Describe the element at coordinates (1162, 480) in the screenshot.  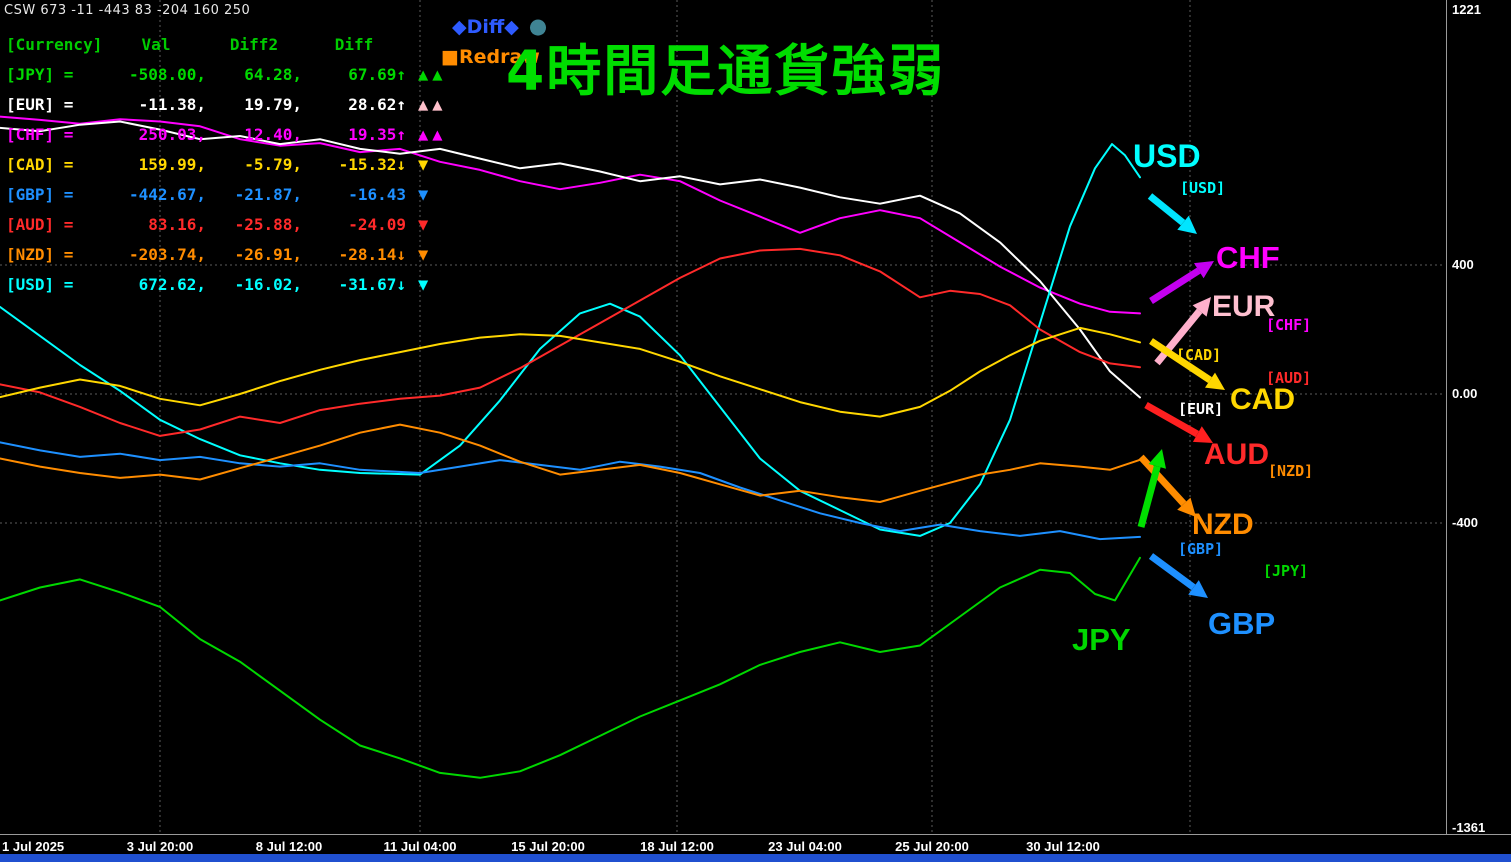
I see `nzd-arrow` at that location.